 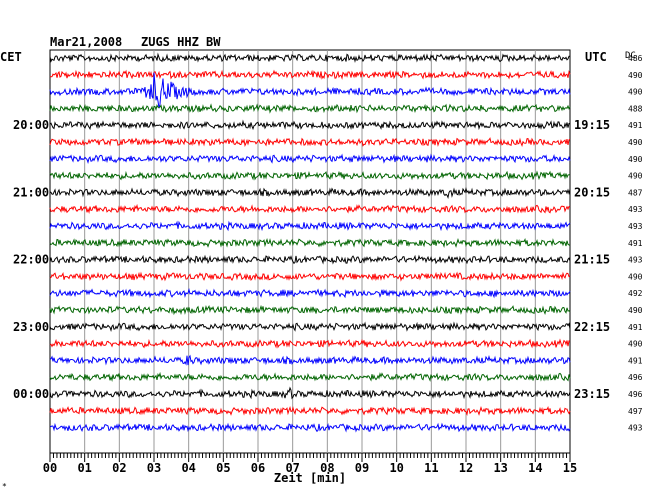 What do you see at coordinates (592, 192) in the screenshot?
I see `right-time-label: 20:15` at bounding box center [592, 192].